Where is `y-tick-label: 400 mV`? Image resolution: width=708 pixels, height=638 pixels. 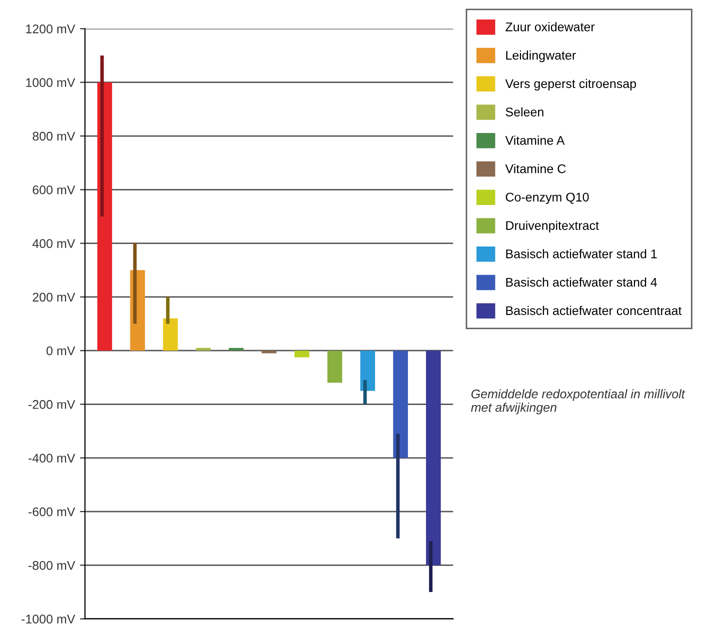 y-tick-label: 400 mV is located at coordinates (54, 243).